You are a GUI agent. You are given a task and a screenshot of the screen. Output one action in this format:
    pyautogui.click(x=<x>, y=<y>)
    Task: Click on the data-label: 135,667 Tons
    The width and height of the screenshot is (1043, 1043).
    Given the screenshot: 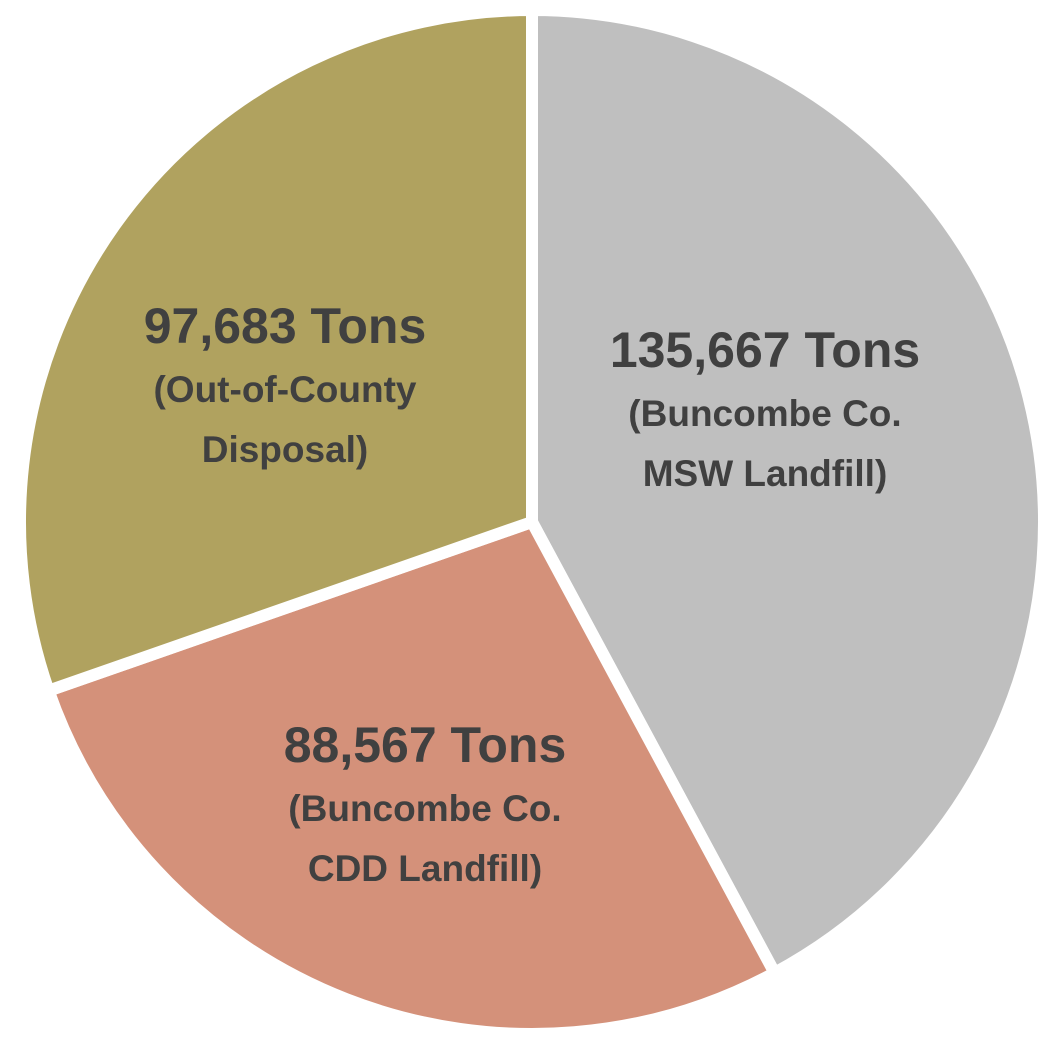 What is the action you would take?
    pyautogui.click(x=765, y=350)
    